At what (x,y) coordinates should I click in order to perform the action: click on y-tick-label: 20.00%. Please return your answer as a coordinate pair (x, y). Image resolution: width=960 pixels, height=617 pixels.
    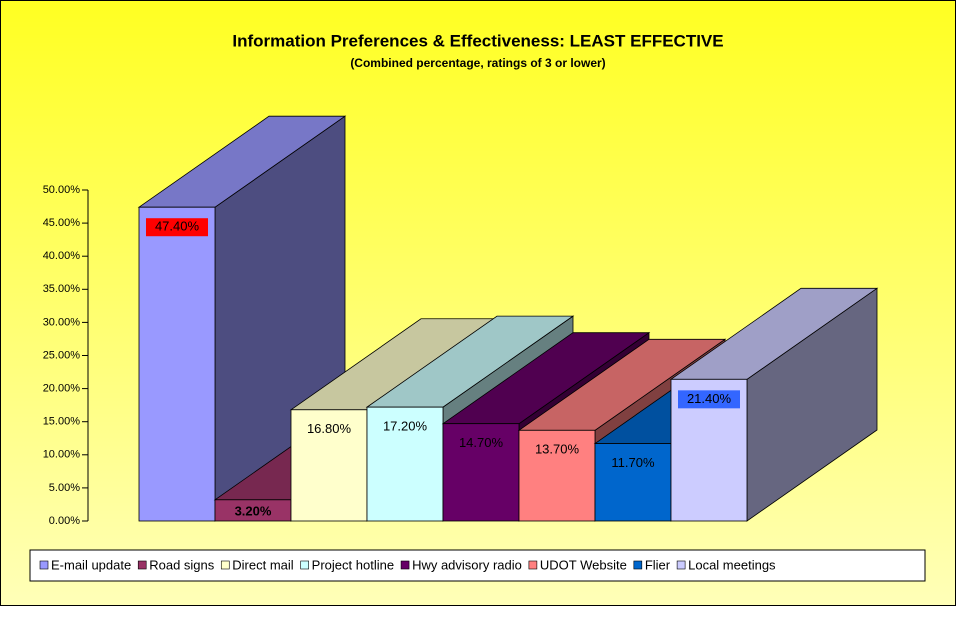
    Looking at the image, I should click on (62, 389).